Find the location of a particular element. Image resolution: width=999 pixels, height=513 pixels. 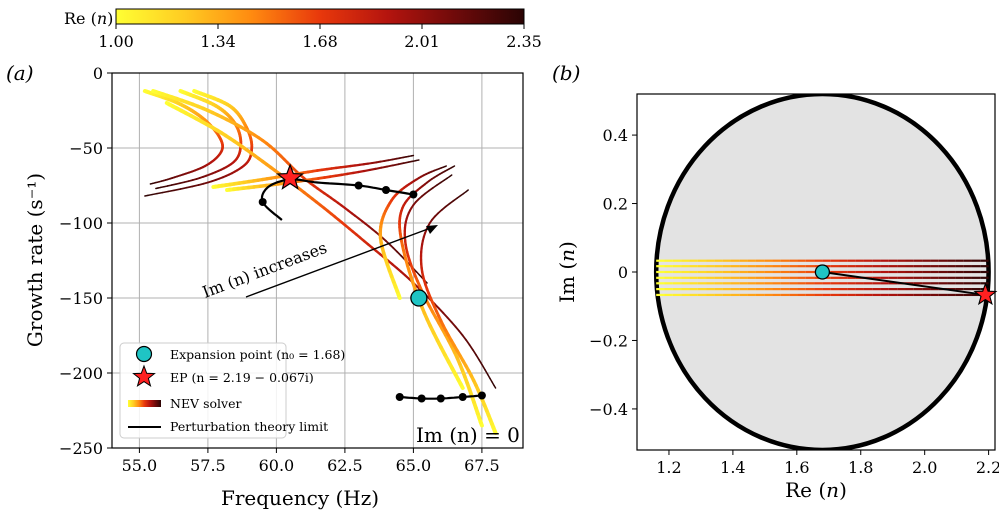

colorbar-label: Re (n) is located at coordinates (88, 18).